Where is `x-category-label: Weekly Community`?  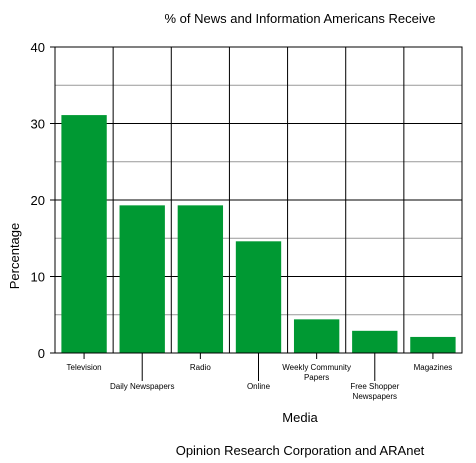
x-category-label: Weekly Community is located at coordinates (316, 367).